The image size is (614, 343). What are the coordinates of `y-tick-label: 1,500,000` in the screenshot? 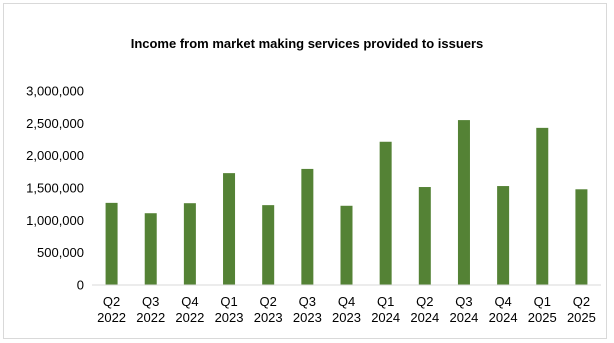 It's located at (55, 188).